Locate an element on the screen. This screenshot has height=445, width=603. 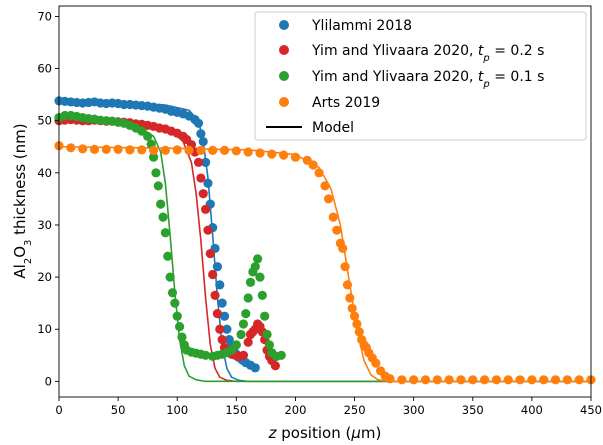
legend-label-arts: Arts 2019 is located at coordinates (346, 103).